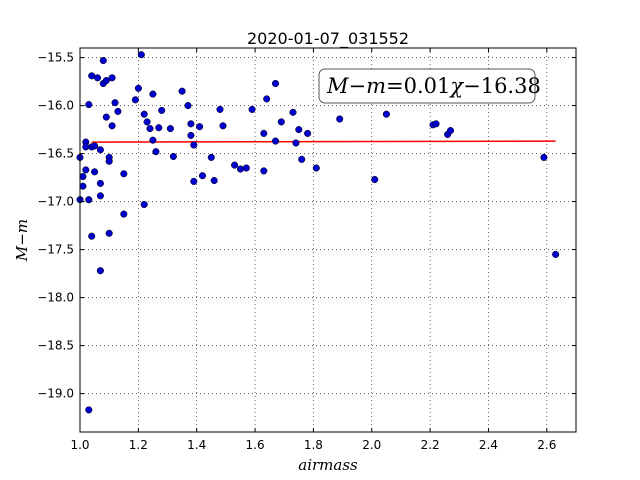 The width and height of the screenshot is (640, 480). Describe the element at coordinates (546, 445) in the screenshot. I see `x-tick-label: 2.6` at that location.